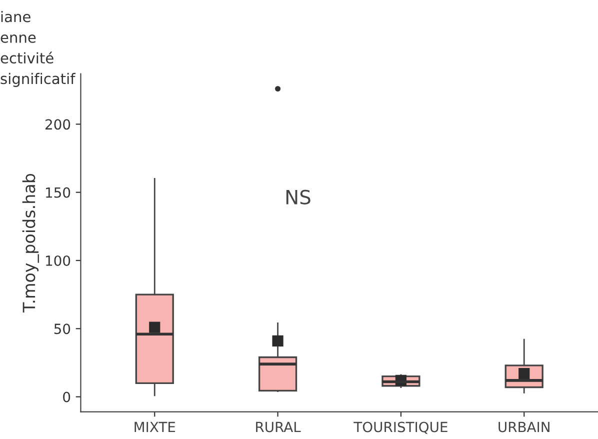 The image size is (598, 439). What do you see at coordinates (38, 79) in the screenshot?
I see `text: significatif` at bounding box center [38, 79].